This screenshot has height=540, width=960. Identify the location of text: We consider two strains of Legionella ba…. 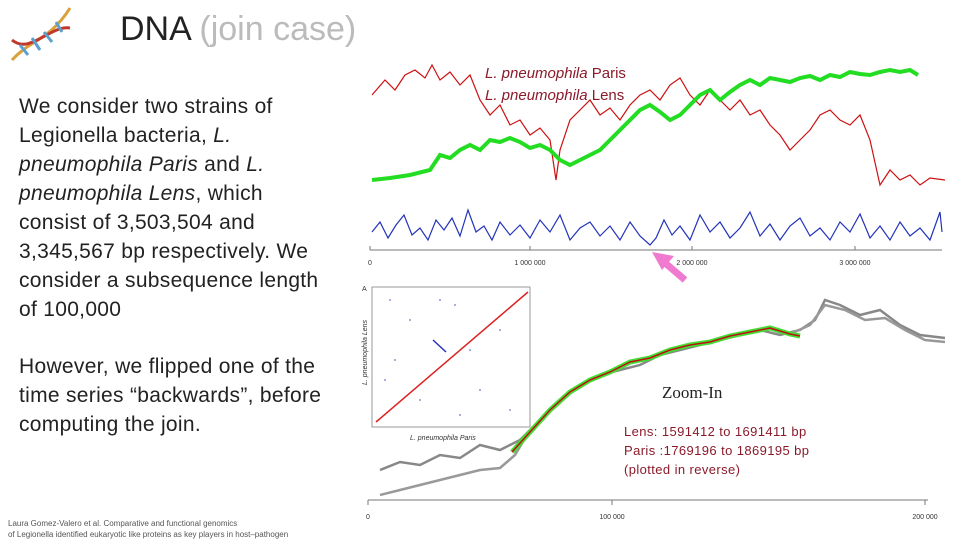
(146, 121).